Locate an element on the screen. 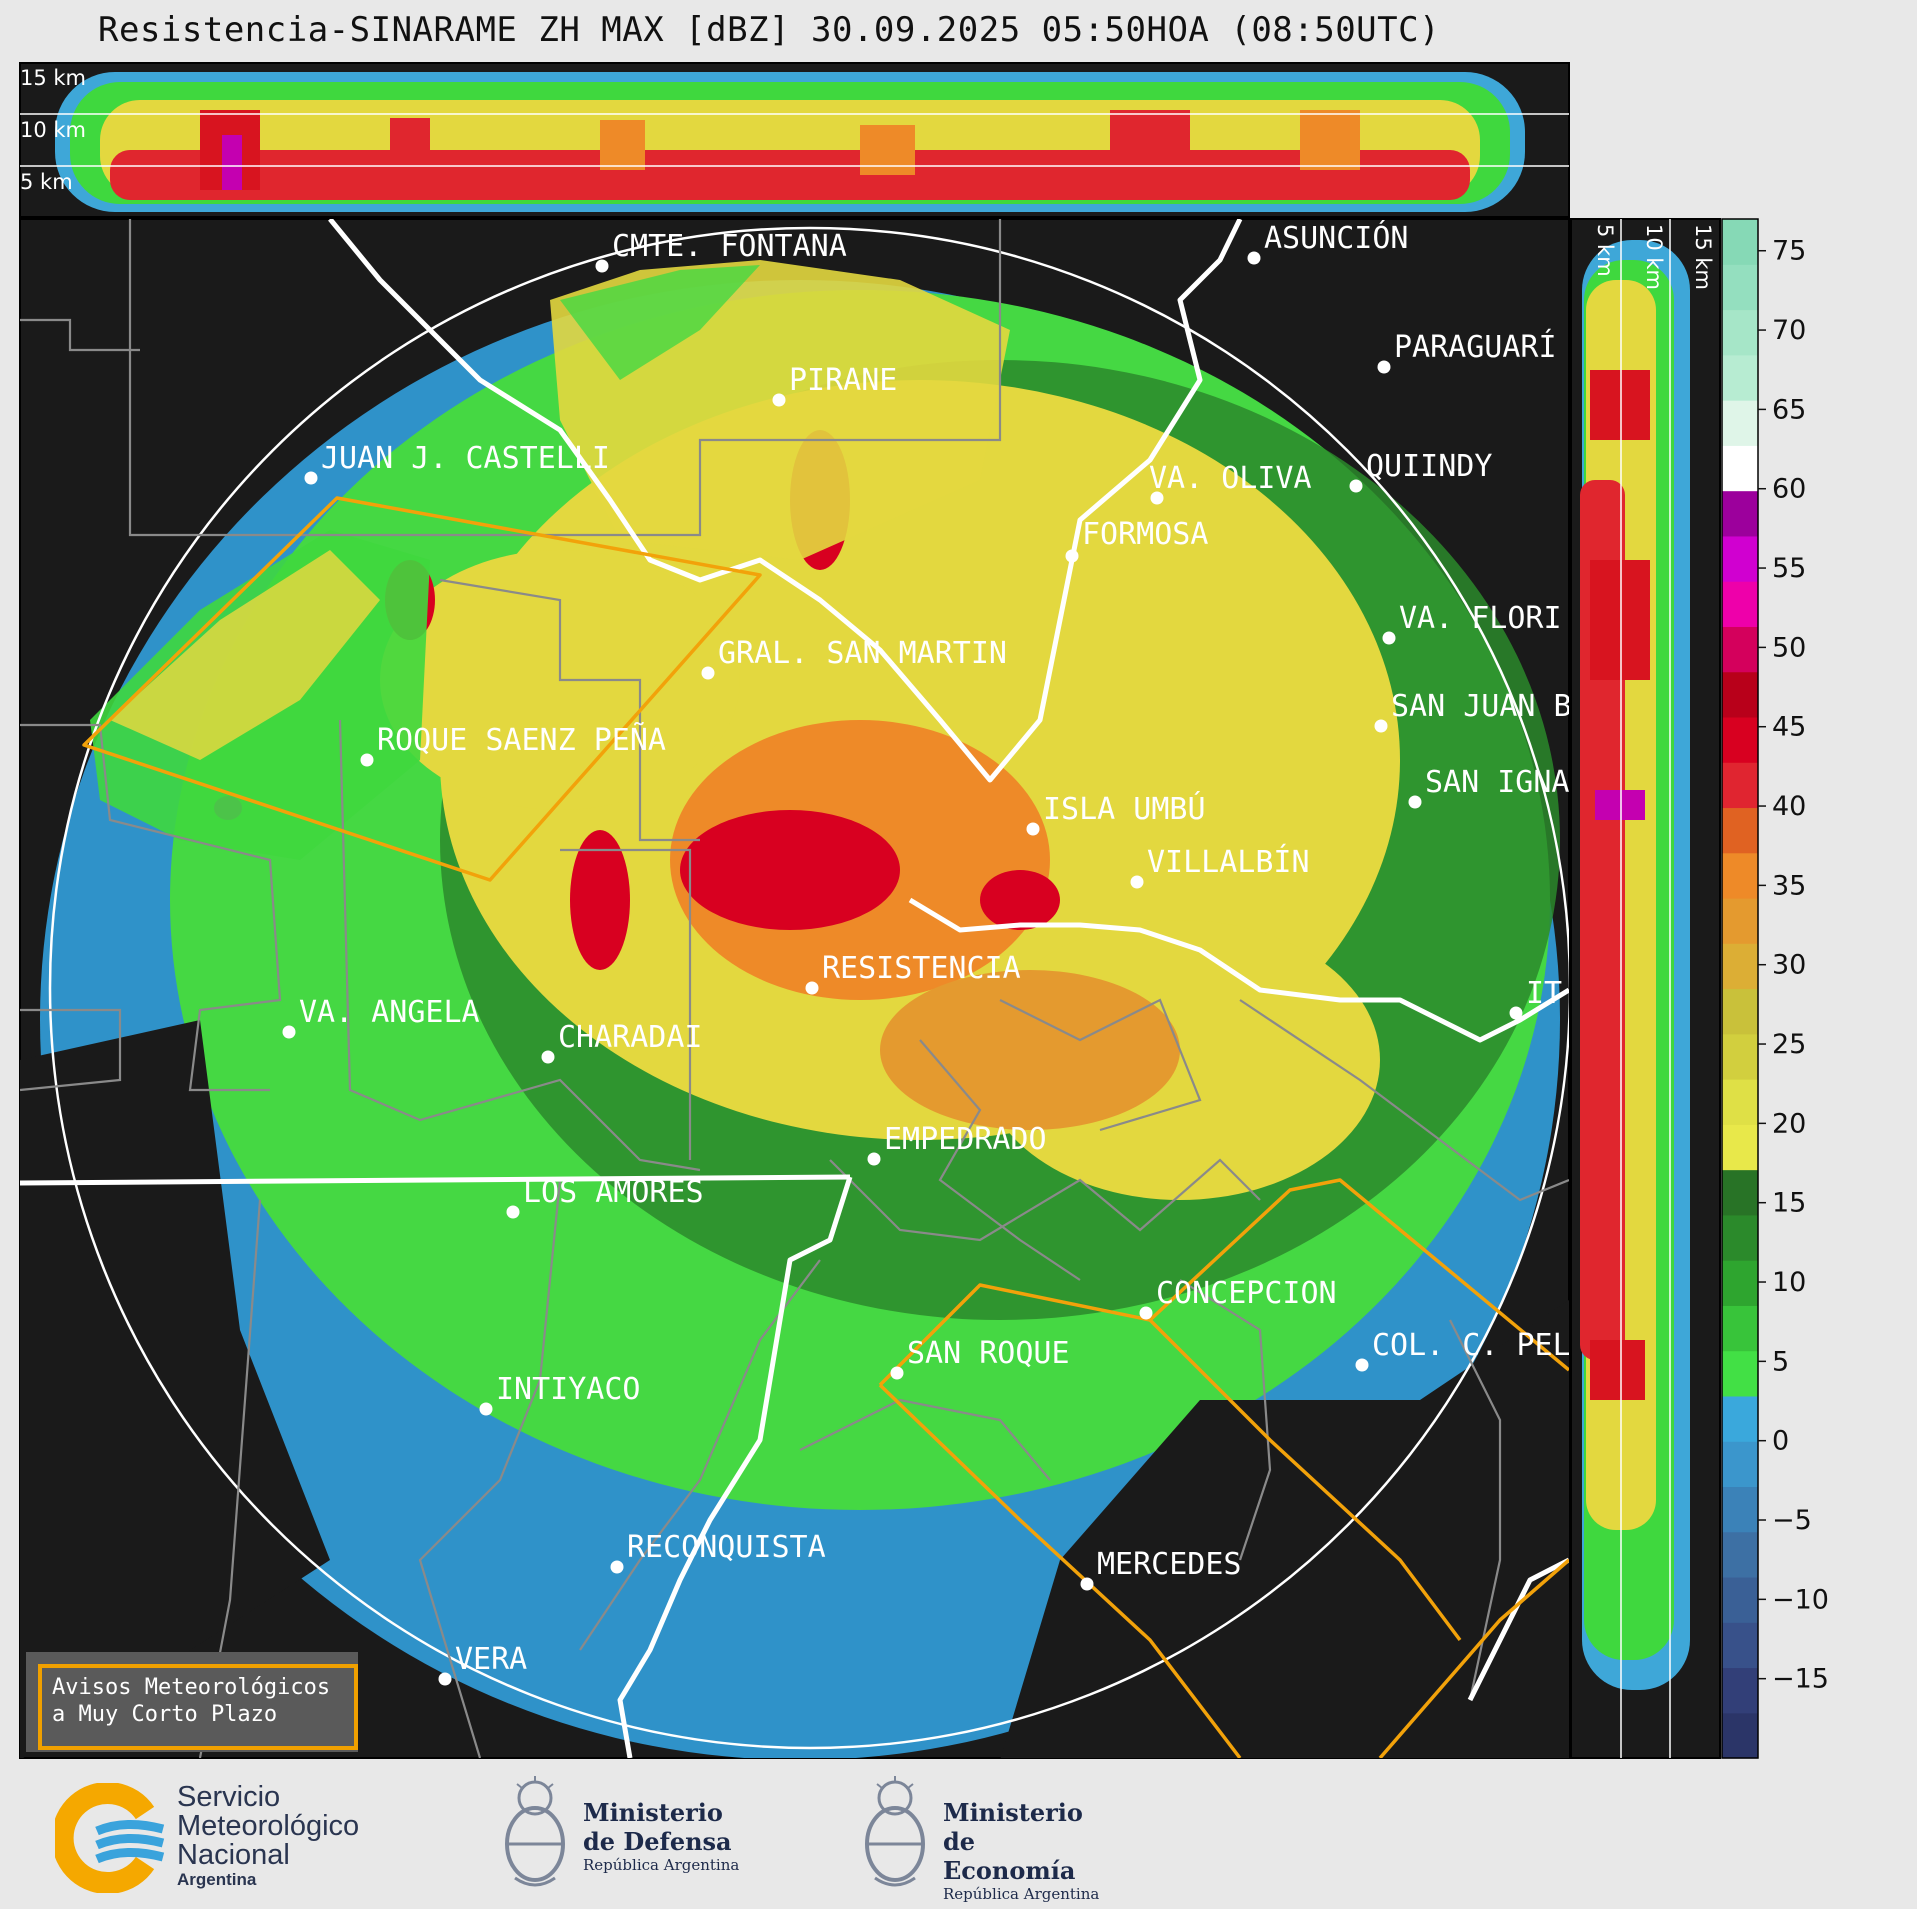 Image resolution: width=1917 pixels, height=1909 pixels. national-shield-icon is located at coordinates (895, 1831).